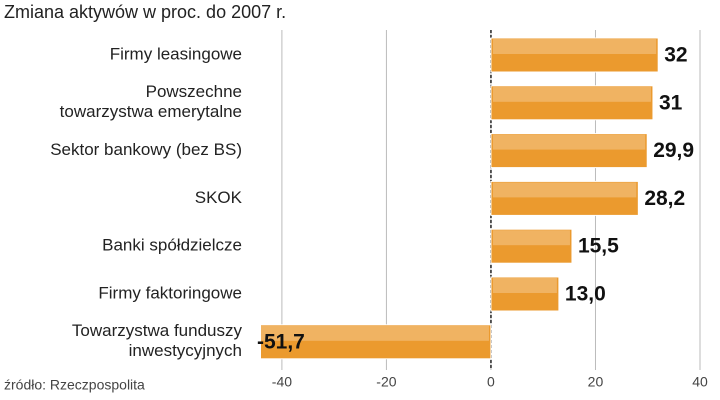 The width and height of the screenshot is (720, 400). Describe the element at coordinates (219, 197) in the screenshot. I see `category-label: SKOK` at that location.